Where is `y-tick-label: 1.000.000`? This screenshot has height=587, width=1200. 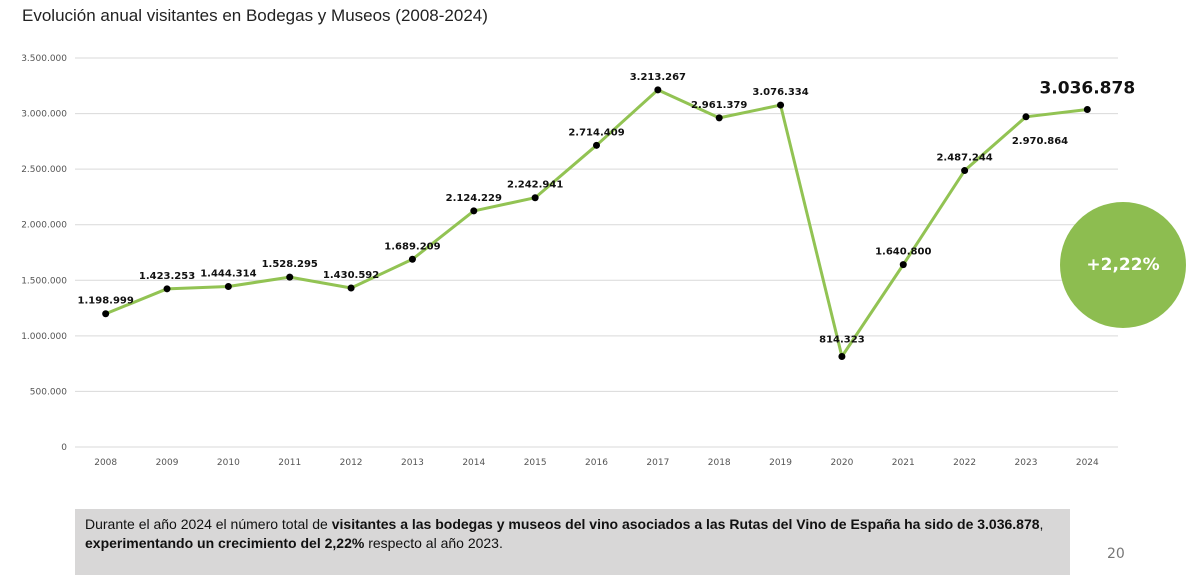 y-tick-label: 1.000.000 is located at coordinates (44, 337).